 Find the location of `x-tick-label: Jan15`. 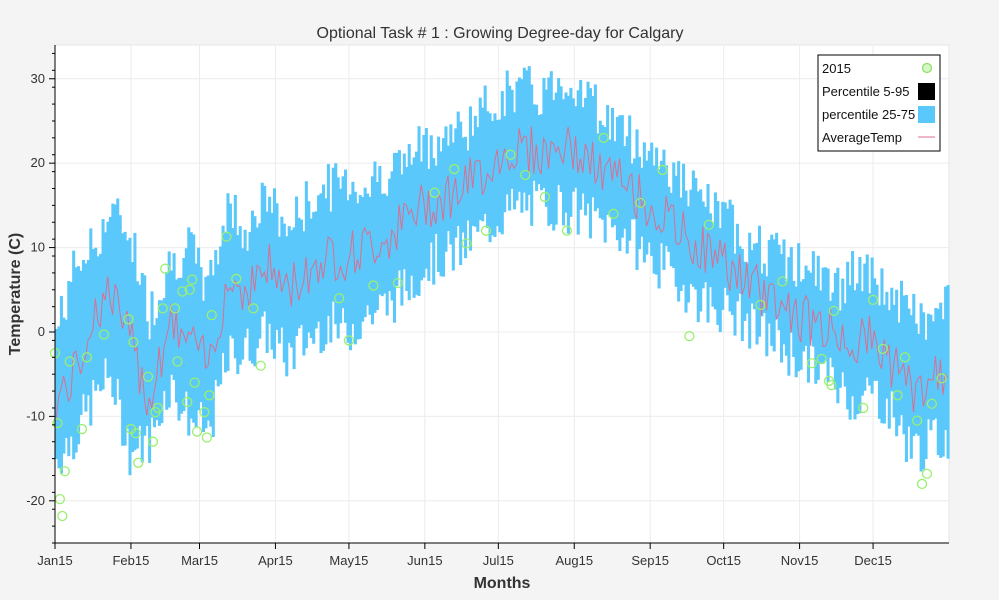

x-tick-label: Jan15 is located at coordinates (54, 560).